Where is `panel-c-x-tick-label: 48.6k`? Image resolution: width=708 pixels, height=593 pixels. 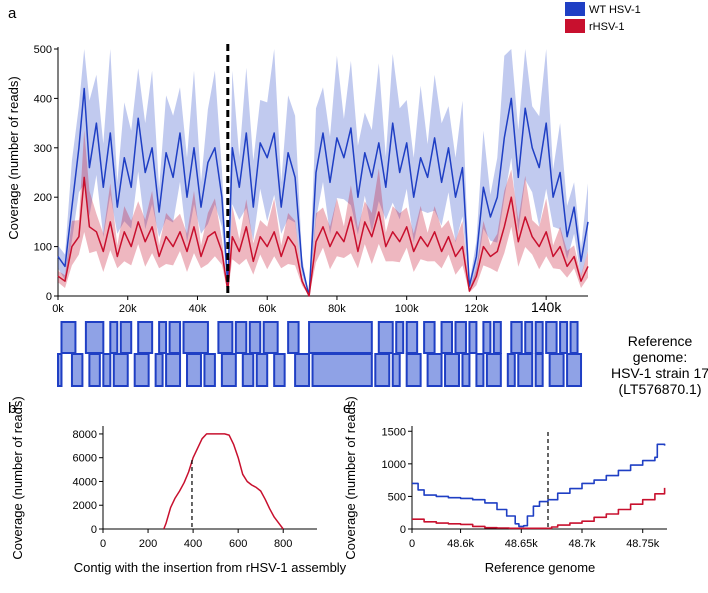
panel-c-x-tick-label: 48.6k is located at coordinates (460, 544).